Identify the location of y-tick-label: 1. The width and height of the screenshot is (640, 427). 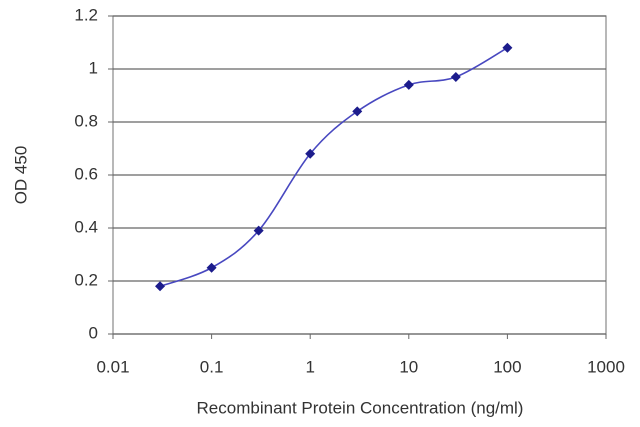
(93, 67).